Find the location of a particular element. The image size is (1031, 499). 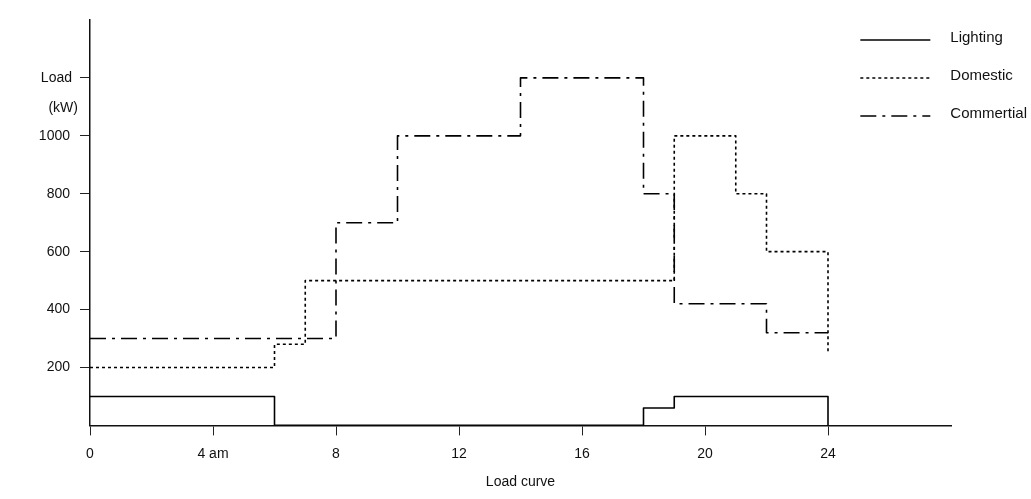

x-tick-label: 12 is located at coordinates (459, 452).